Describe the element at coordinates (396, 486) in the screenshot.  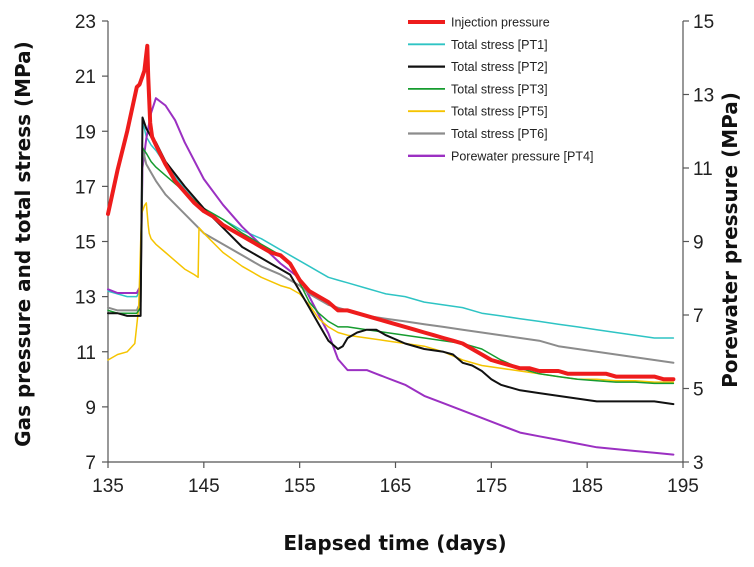
I see `x-tick-label: 165` at that location.